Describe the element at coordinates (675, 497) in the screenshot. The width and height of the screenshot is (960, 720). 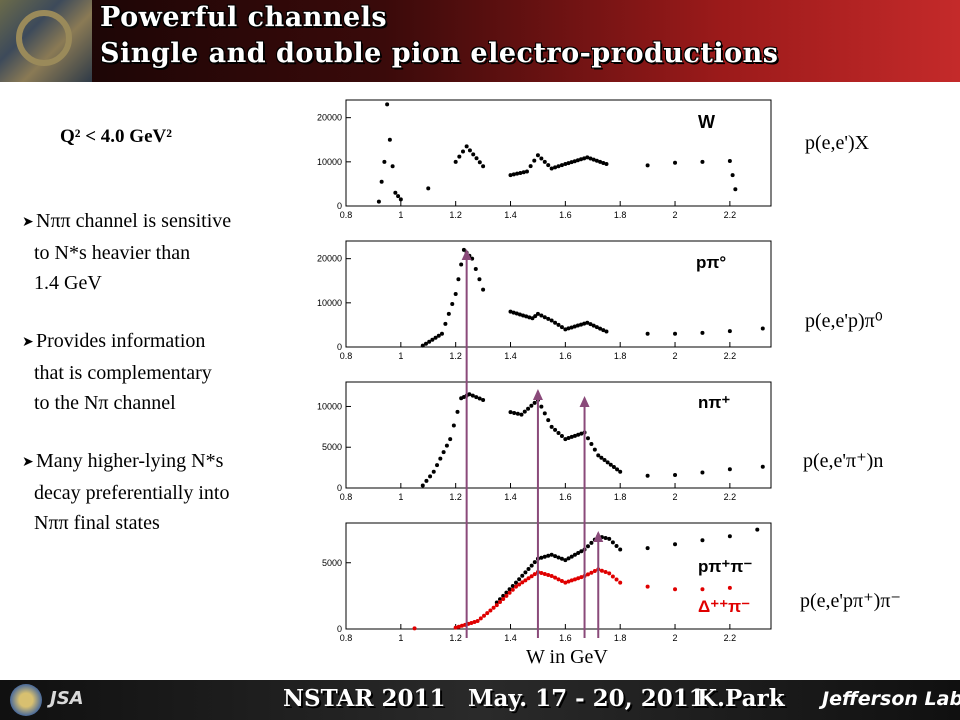
I see `x-tick-label: 2` at that location.